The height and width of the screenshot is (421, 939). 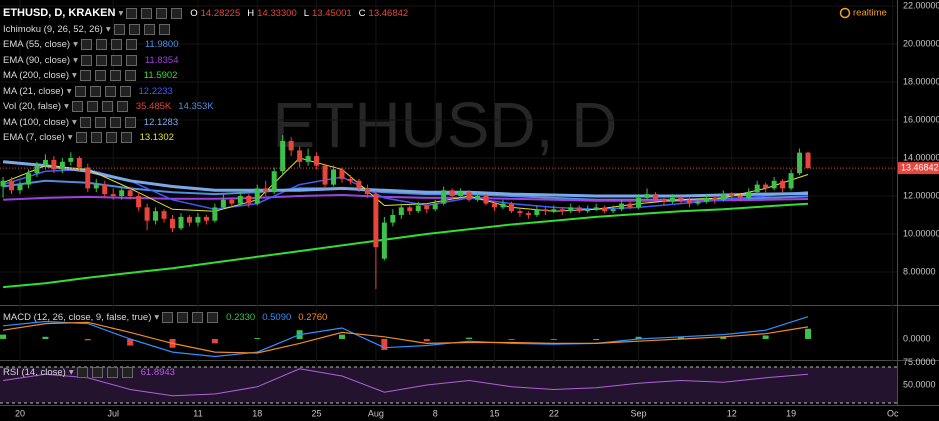 What do you see at coordinates (732, 413) in the screenshot?
I see `x-tick-label: 12` at bounding box center [732, 413].